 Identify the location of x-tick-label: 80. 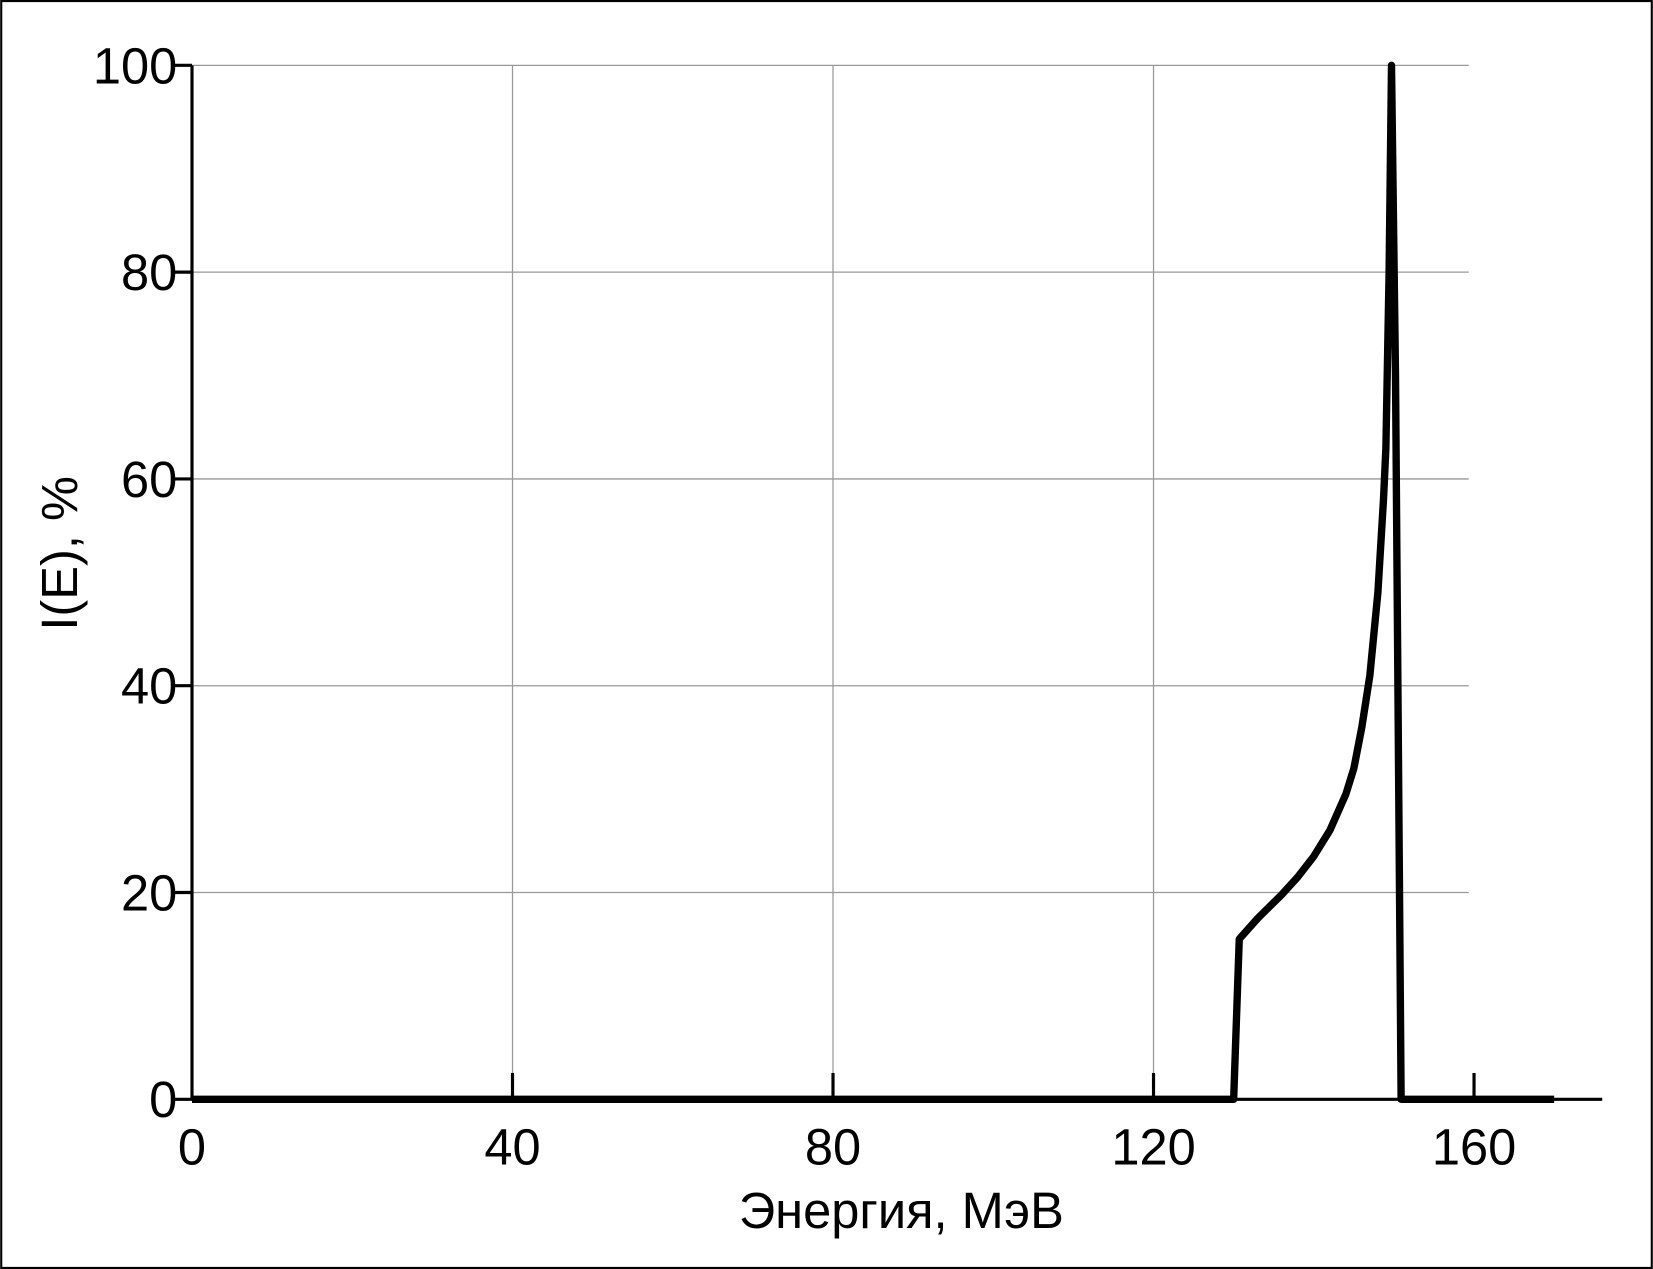
(833, 1147).